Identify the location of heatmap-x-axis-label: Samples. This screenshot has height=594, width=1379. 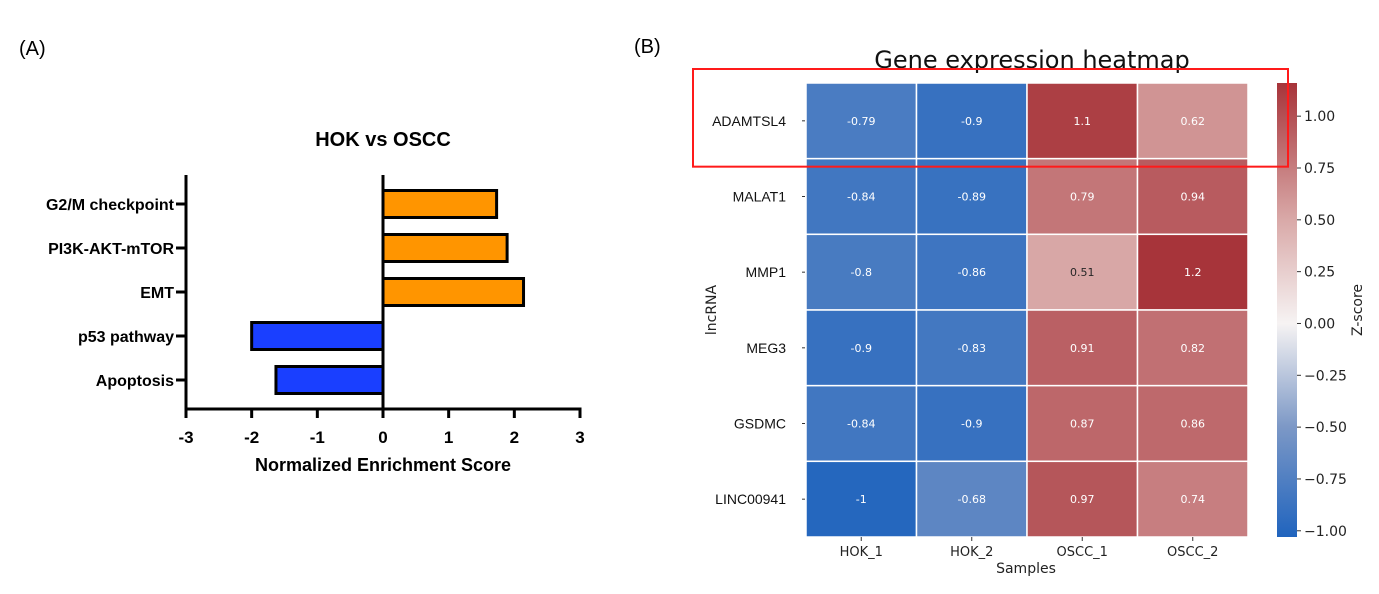
(1026, 569).